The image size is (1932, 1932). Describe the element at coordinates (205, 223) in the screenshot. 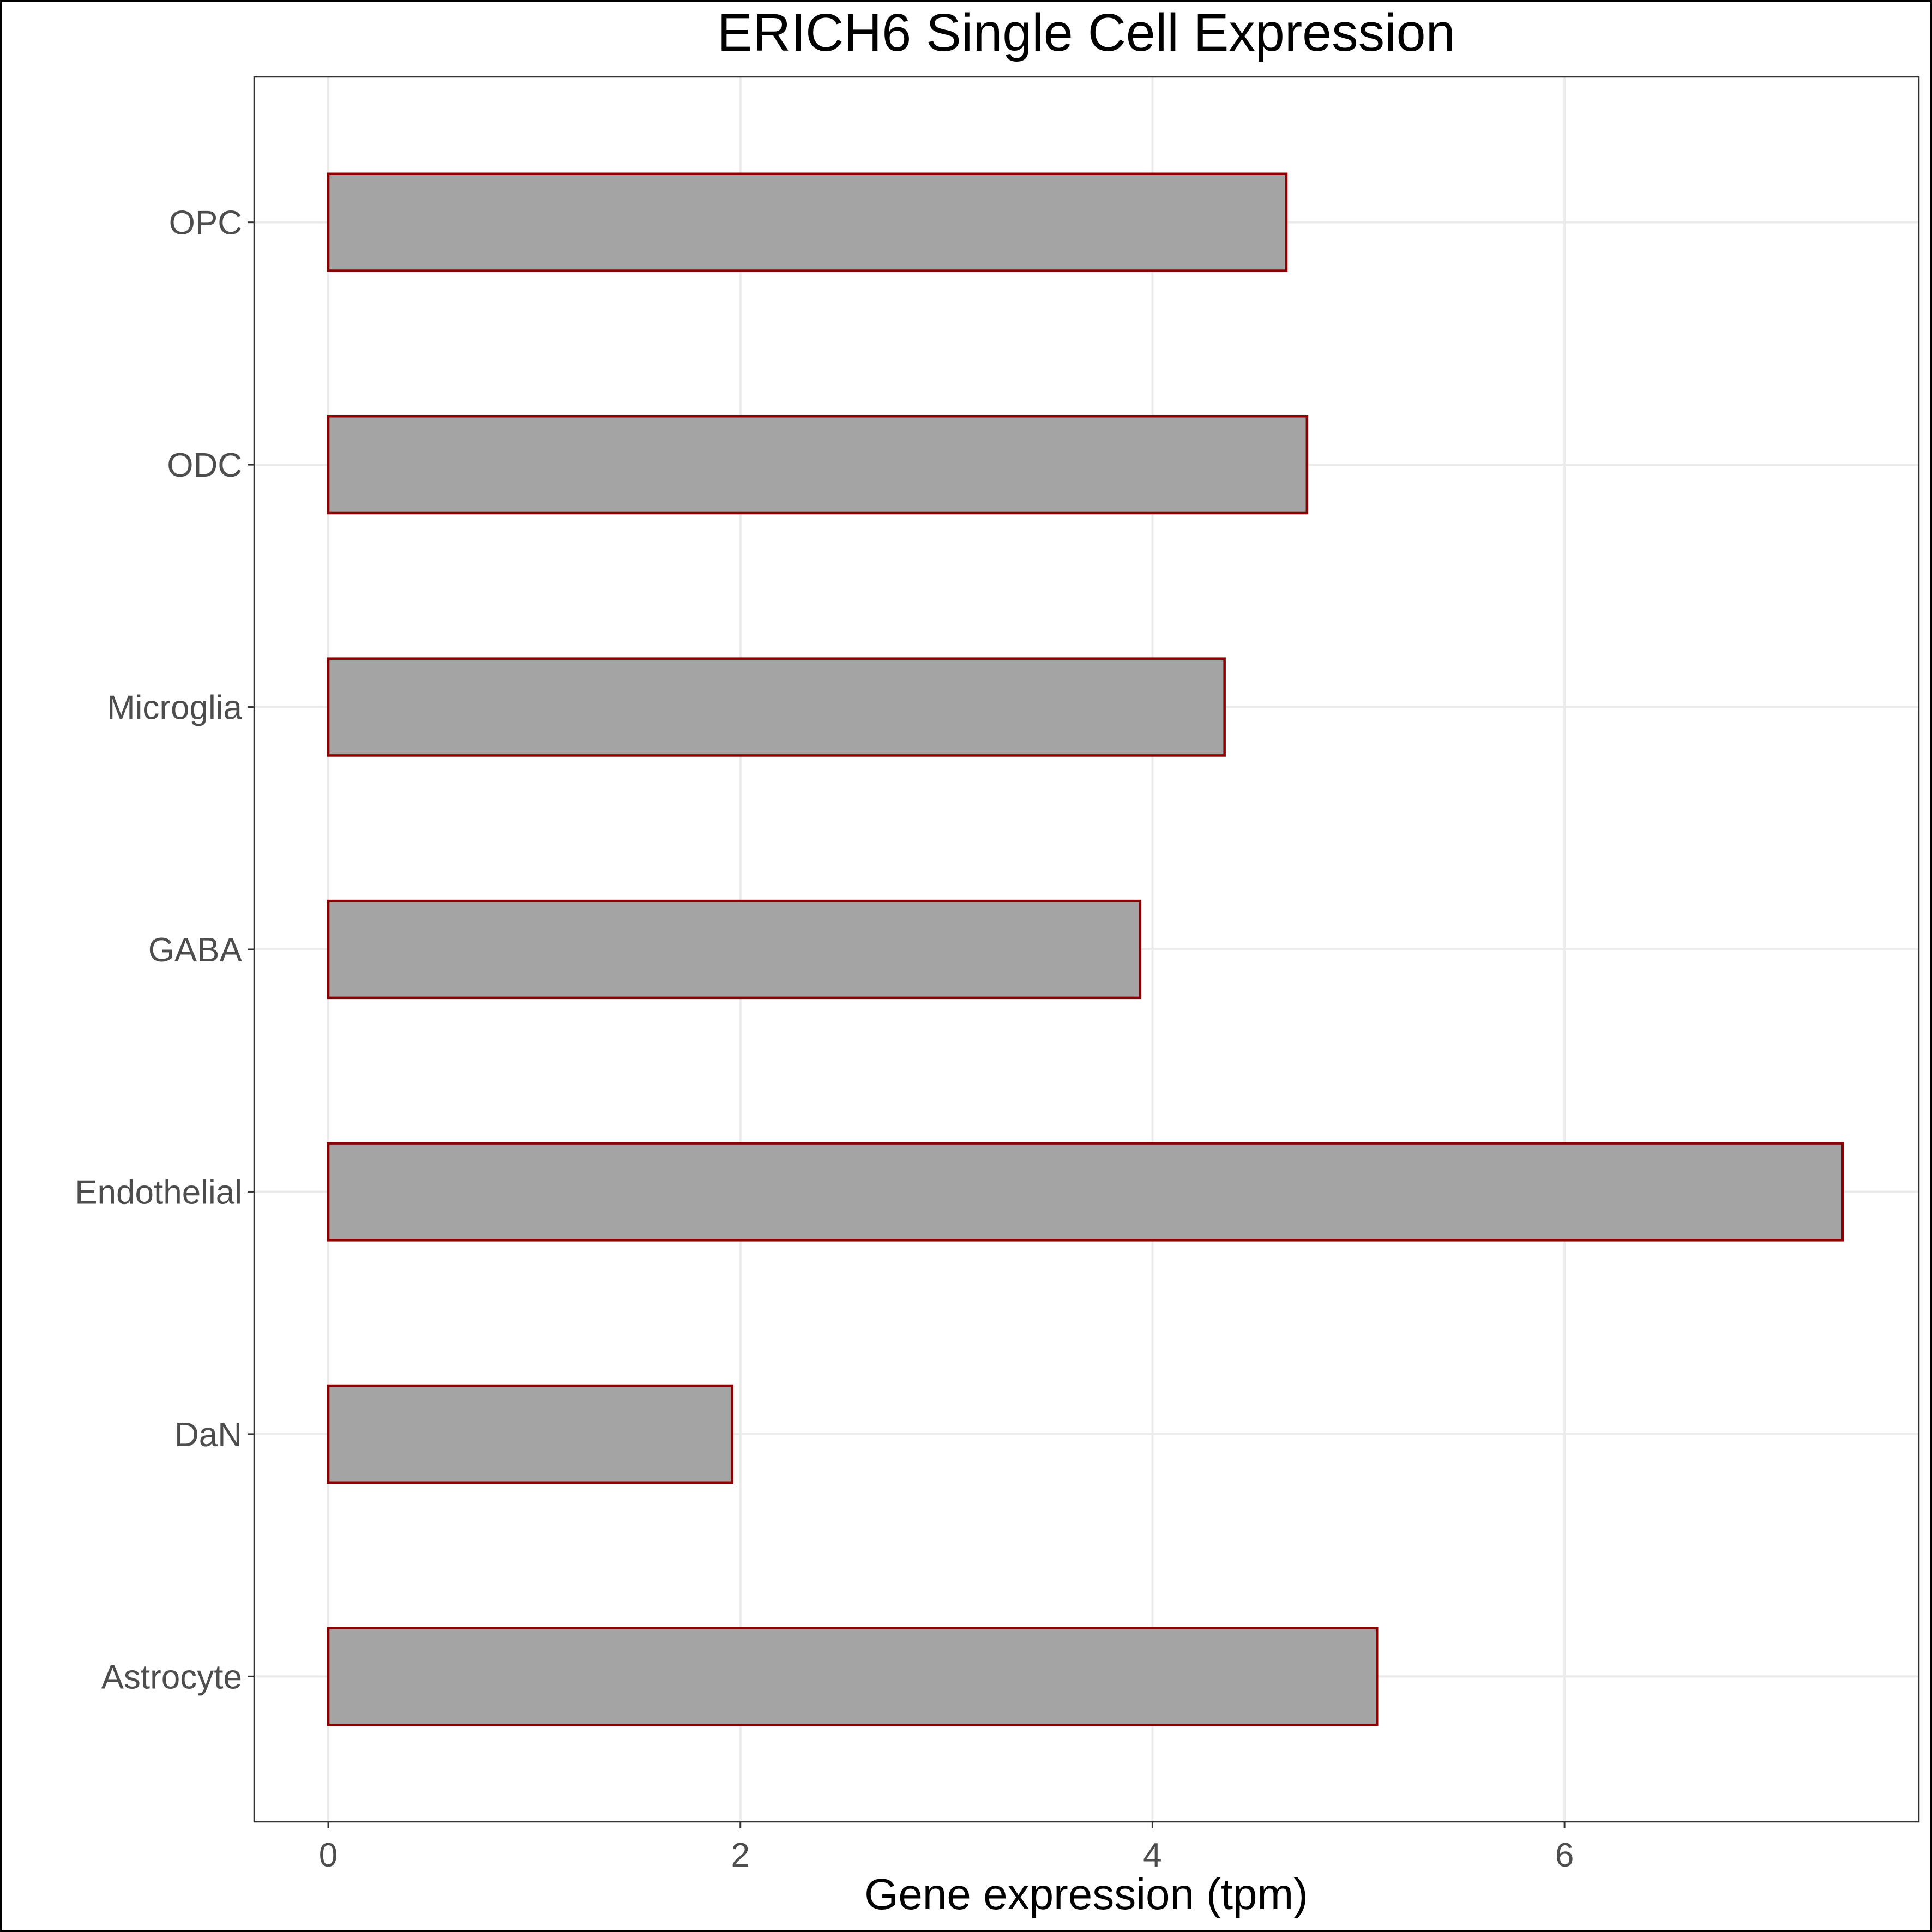

I see `y-tick-label-opc: OPC` at that location.